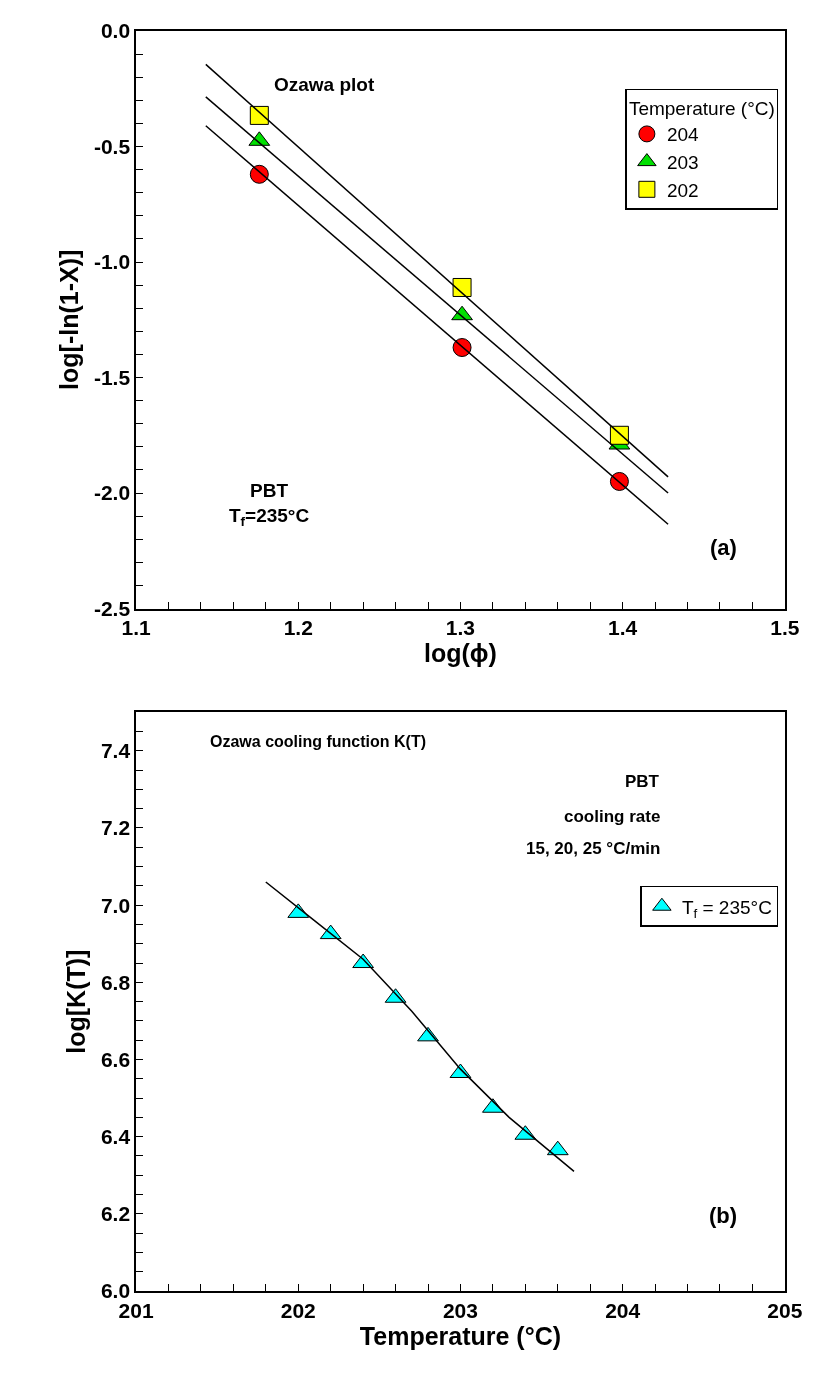  I want to click on y-axis-title: log[K(T)], so click(76, 1001).